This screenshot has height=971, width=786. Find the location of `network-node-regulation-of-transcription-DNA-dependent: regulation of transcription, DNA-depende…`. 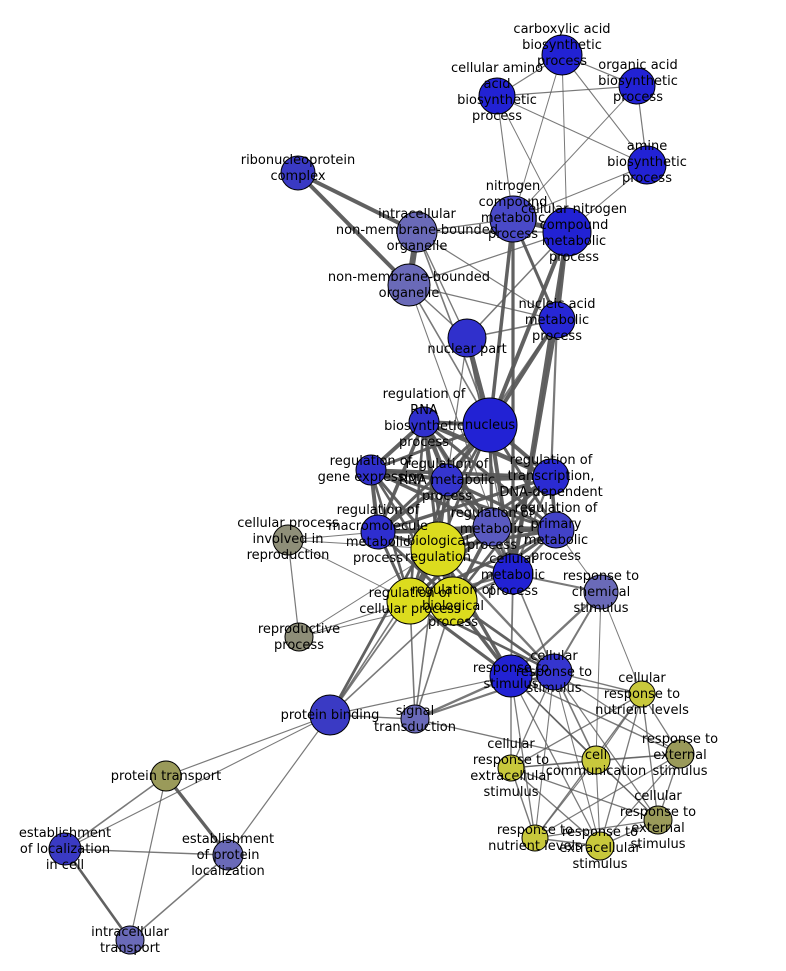

network-node-regulation-of-transcription-DNA-dependent: regulation of transcription, DNA-depende… is located at coordinates (551, 477).